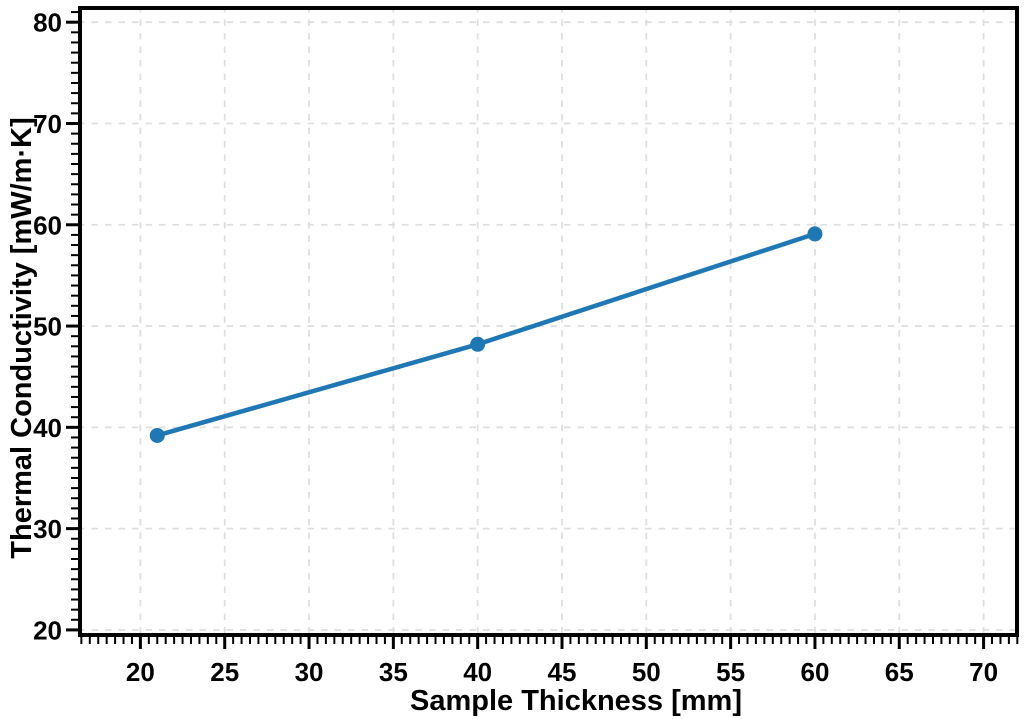  Describe the element at coordinates (47, 529) in the screenshot. I see `y-tick-label: 30` at that location.